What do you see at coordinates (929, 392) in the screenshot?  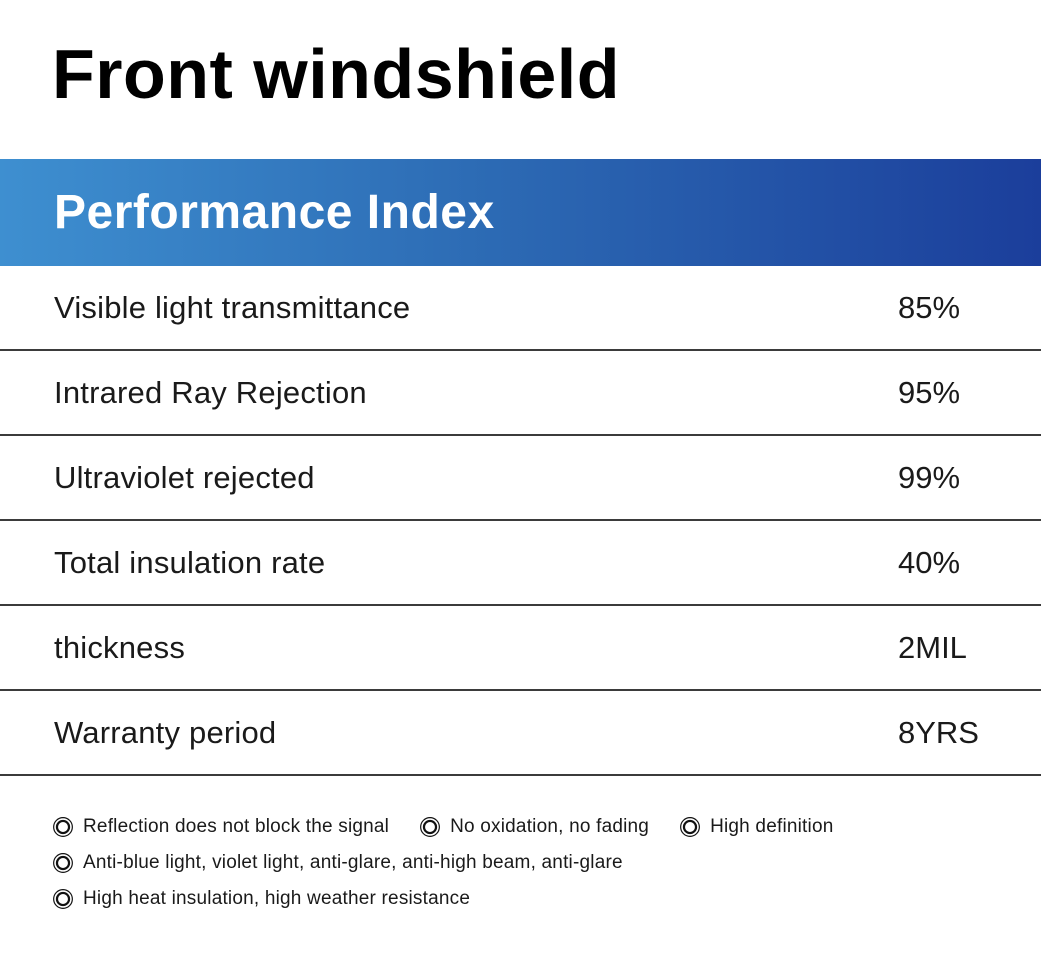 I see `row-value: 95%` at bounding box center [929, 392].